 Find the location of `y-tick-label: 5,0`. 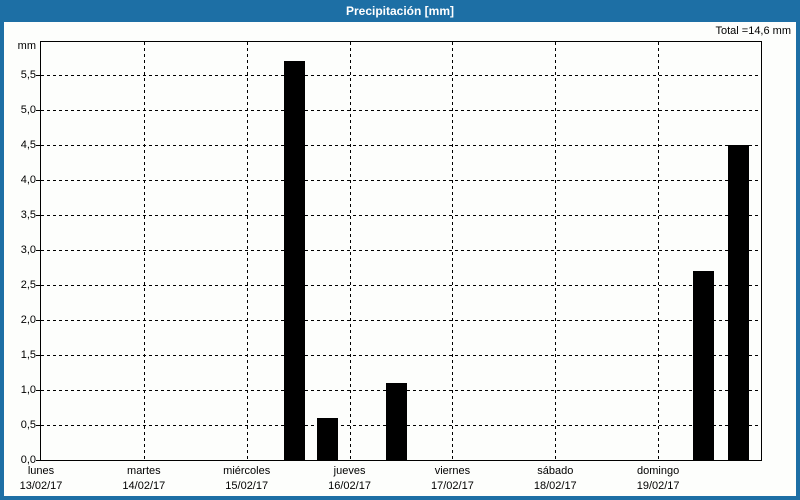

y-tick-label: 5,0 is located at coordinates (28, 110).